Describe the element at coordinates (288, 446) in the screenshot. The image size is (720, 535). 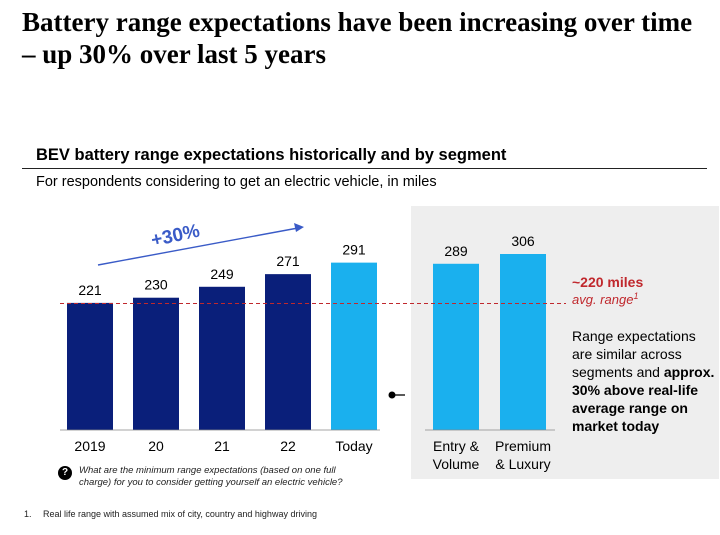
I see `x-tick-label-historical-3: 22` at that location.